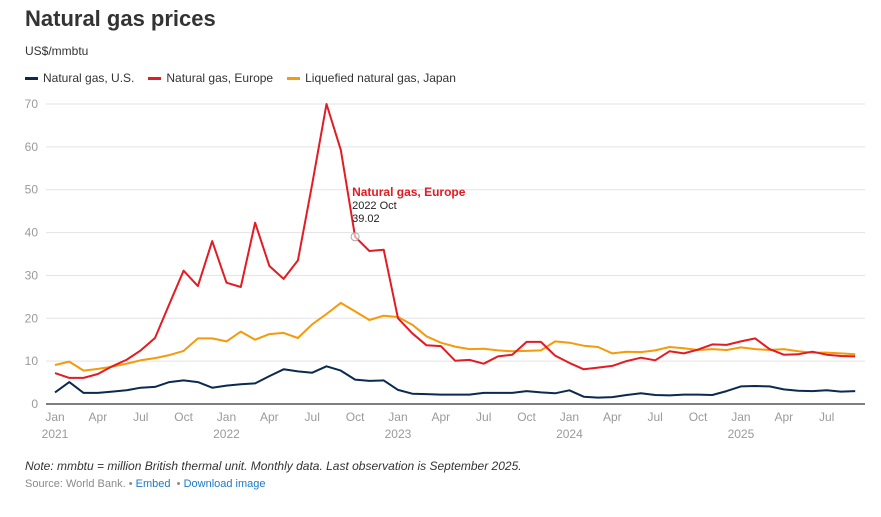 This screenshot has width=881, height=517. I want to click on tooltip-value: 39.02, so click(366, 219).